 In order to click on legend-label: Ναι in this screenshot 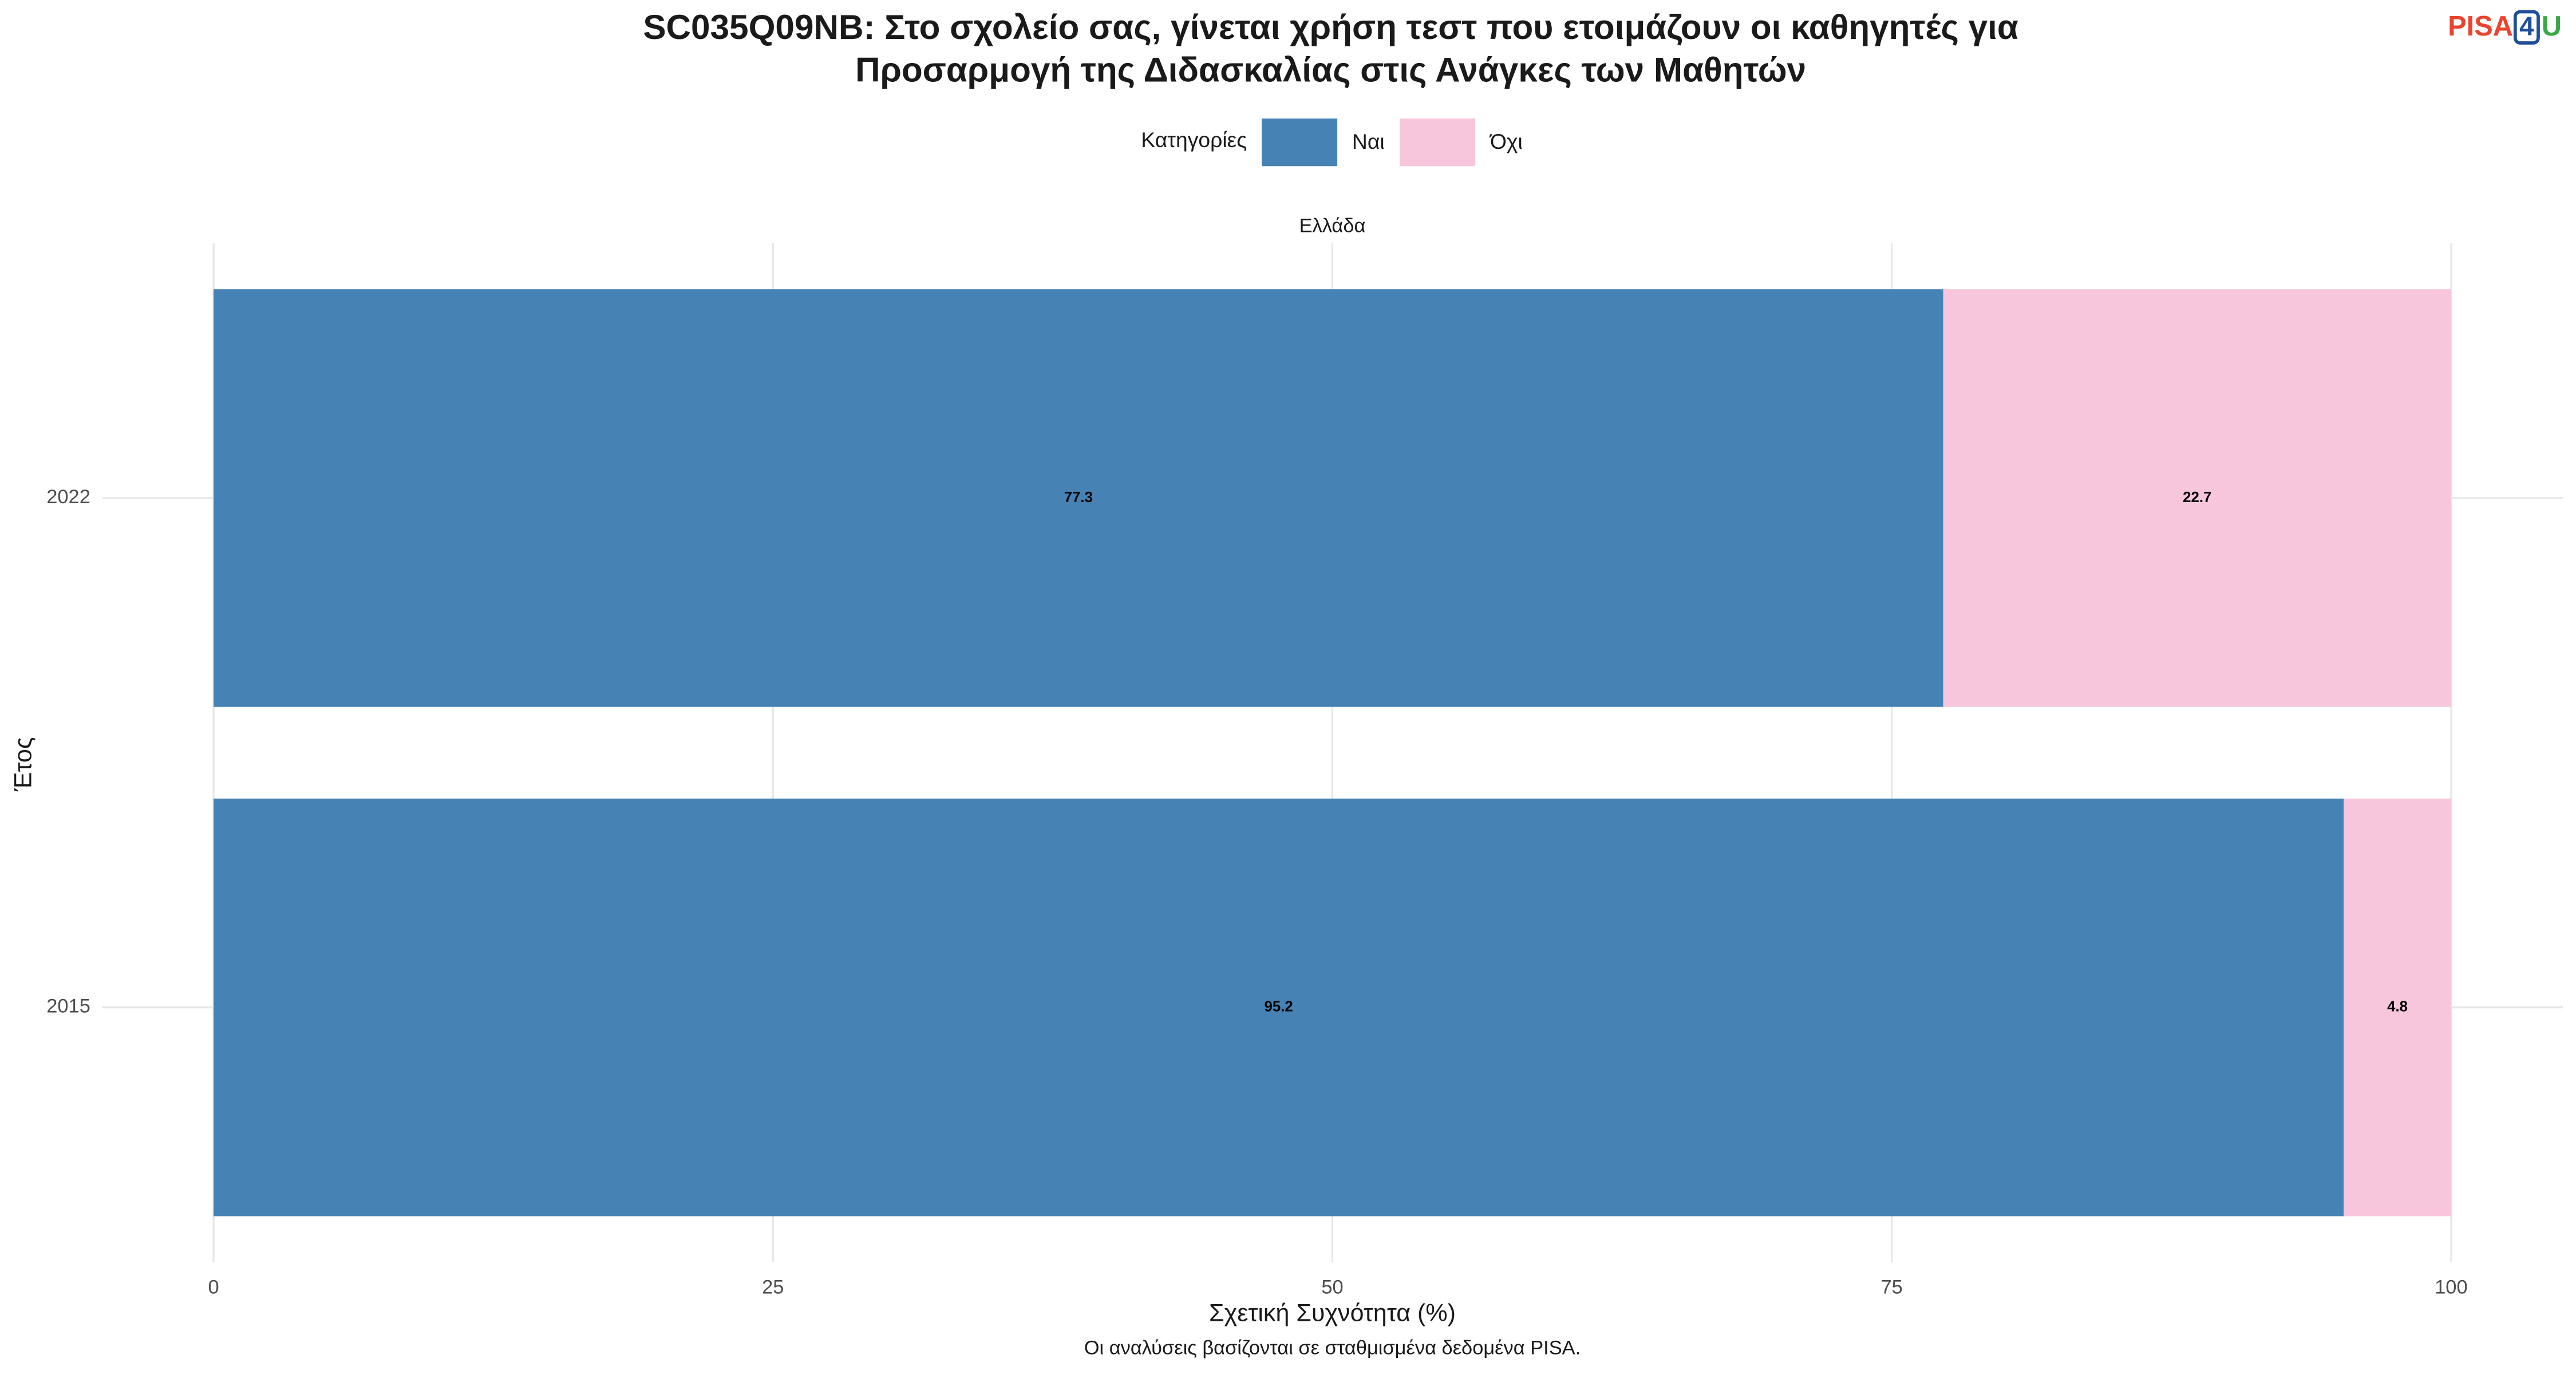, I will do `click(1368, 141)`.